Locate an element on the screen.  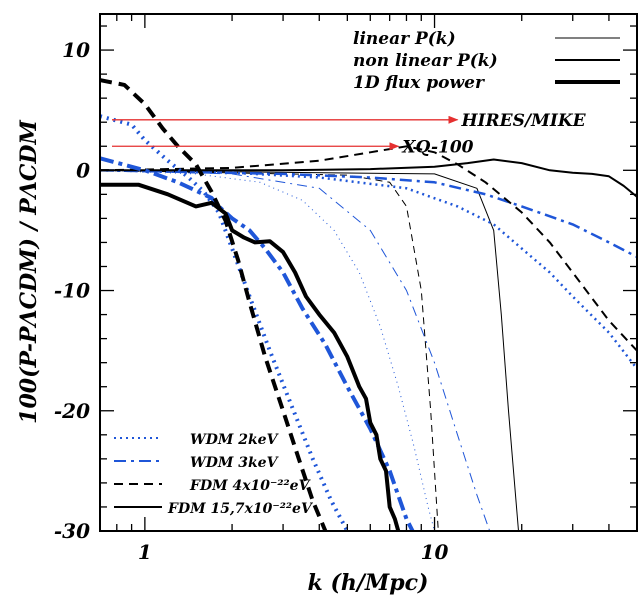
legend-style-label: linear P(k) is located at coordinates (404, 39).